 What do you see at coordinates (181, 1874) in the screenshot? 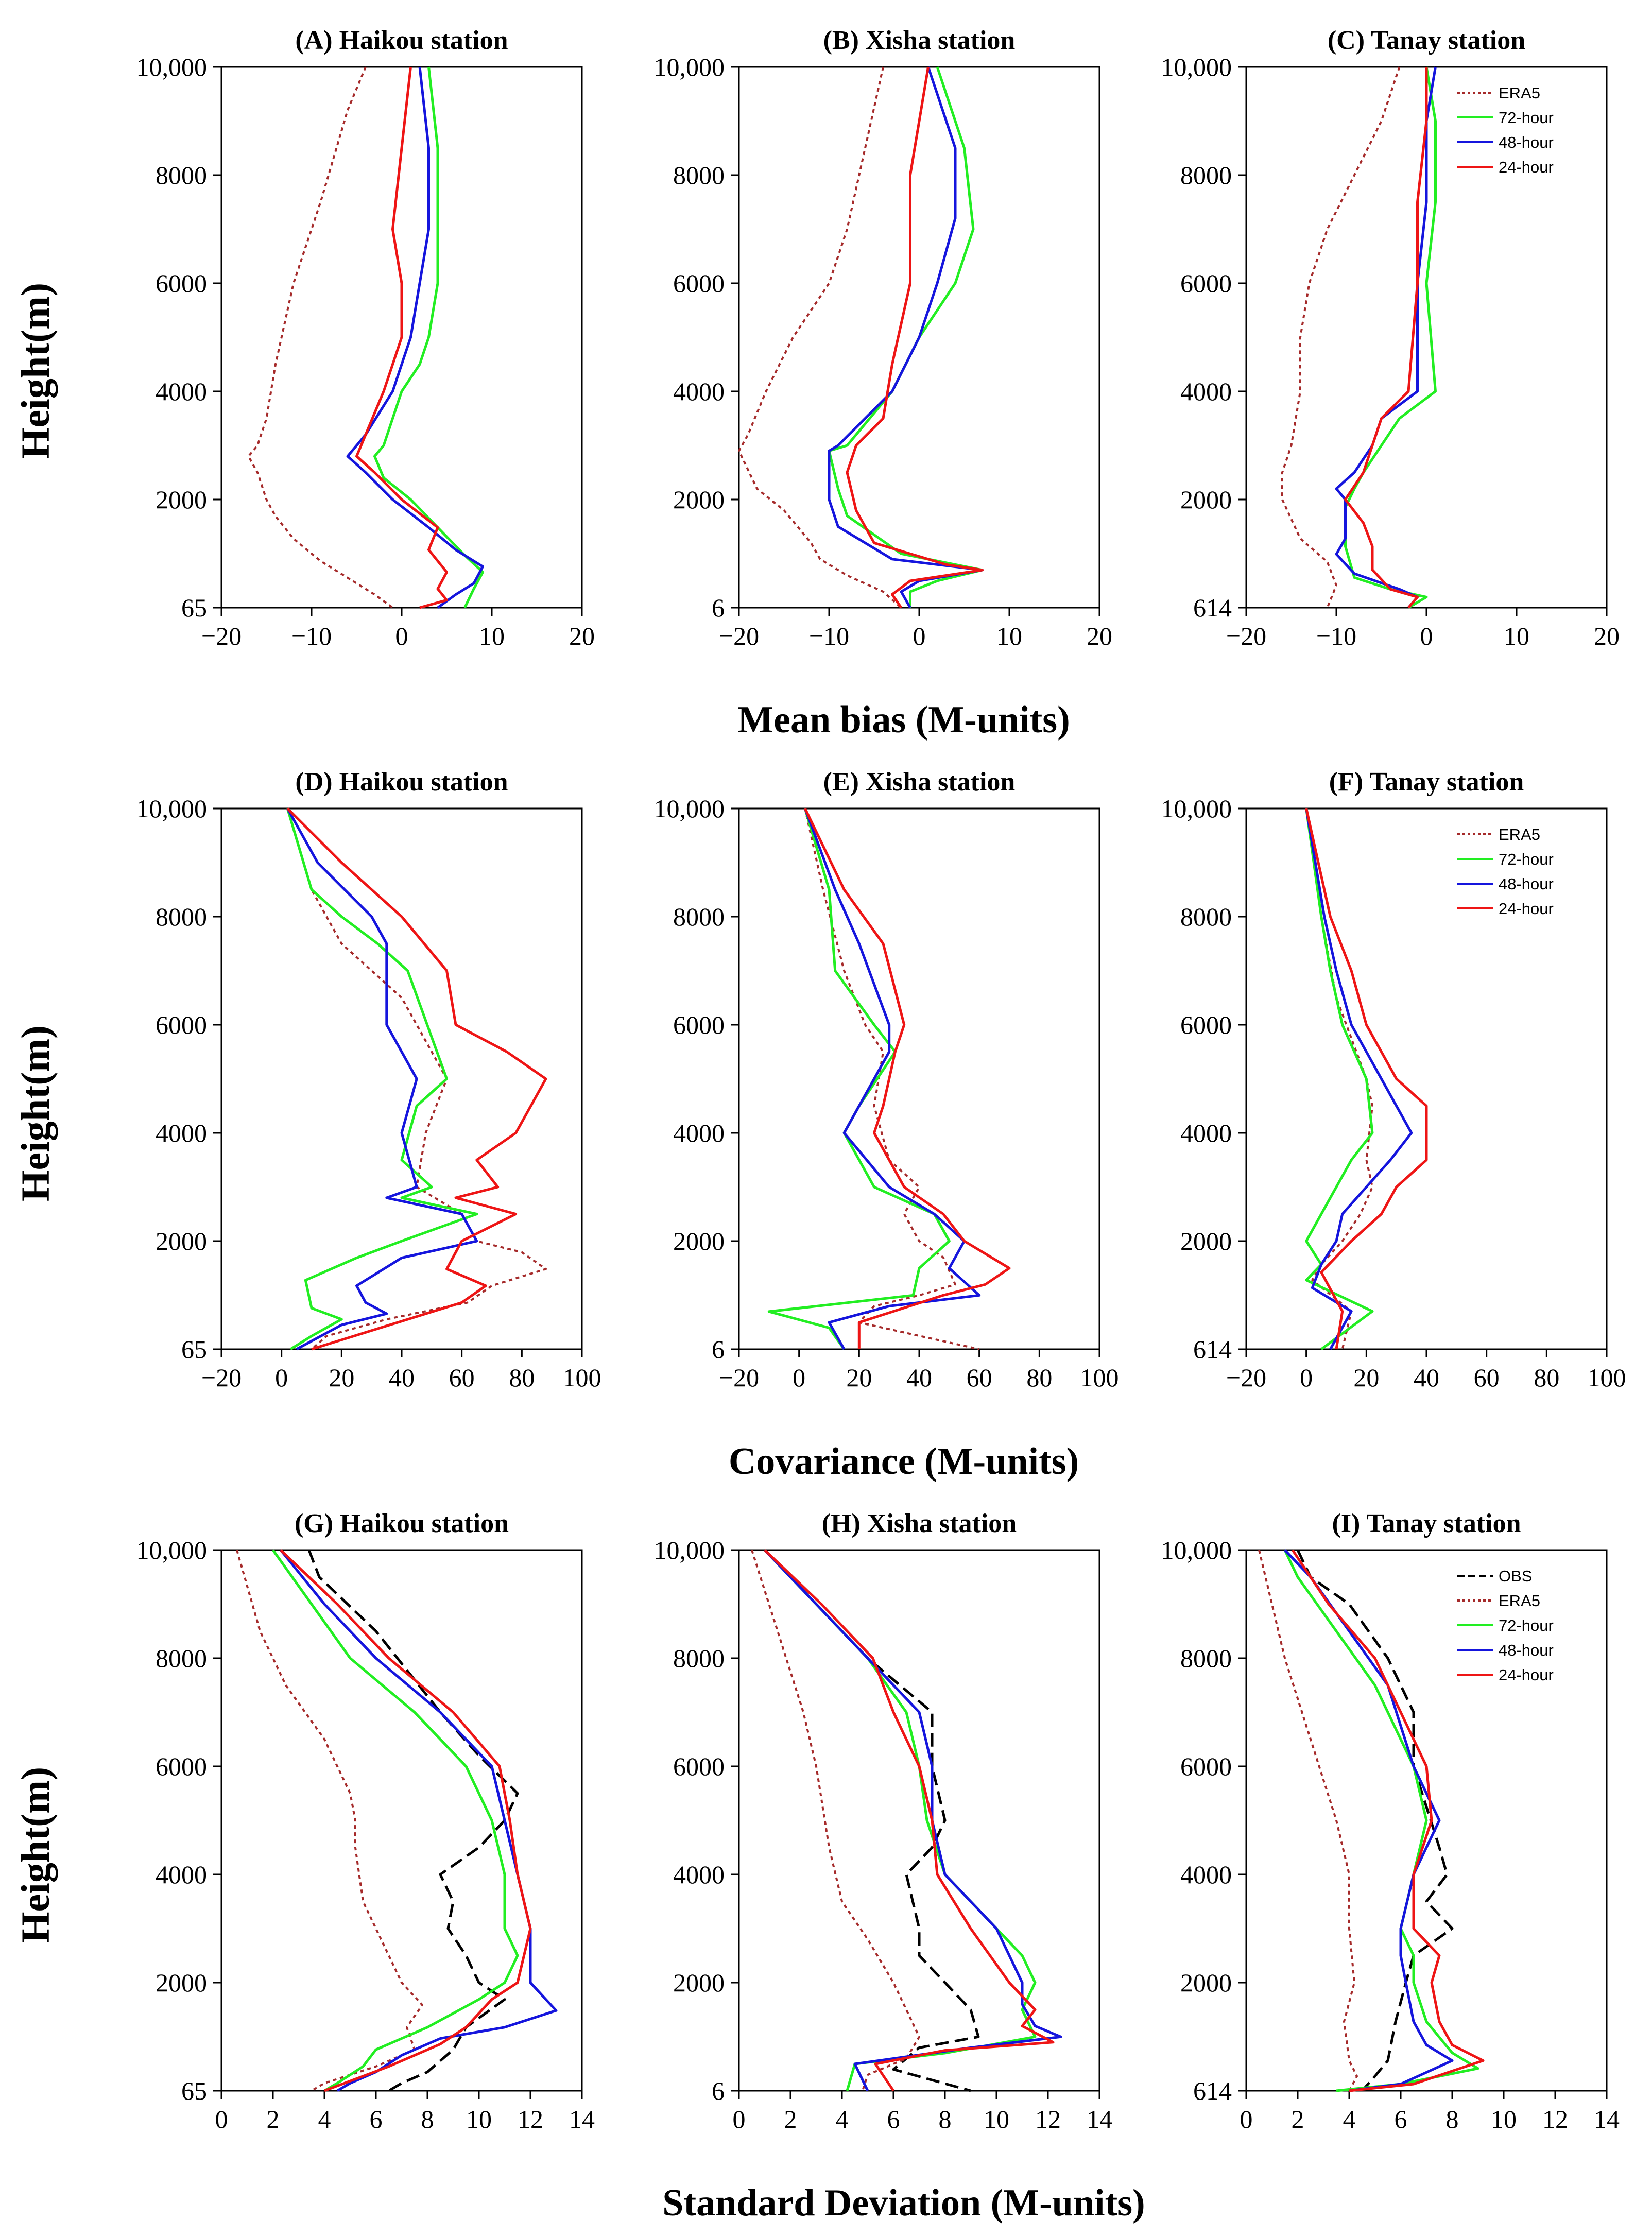
I see `panel-G-ytick-label: 4000` at bounding box center [181, 1874].